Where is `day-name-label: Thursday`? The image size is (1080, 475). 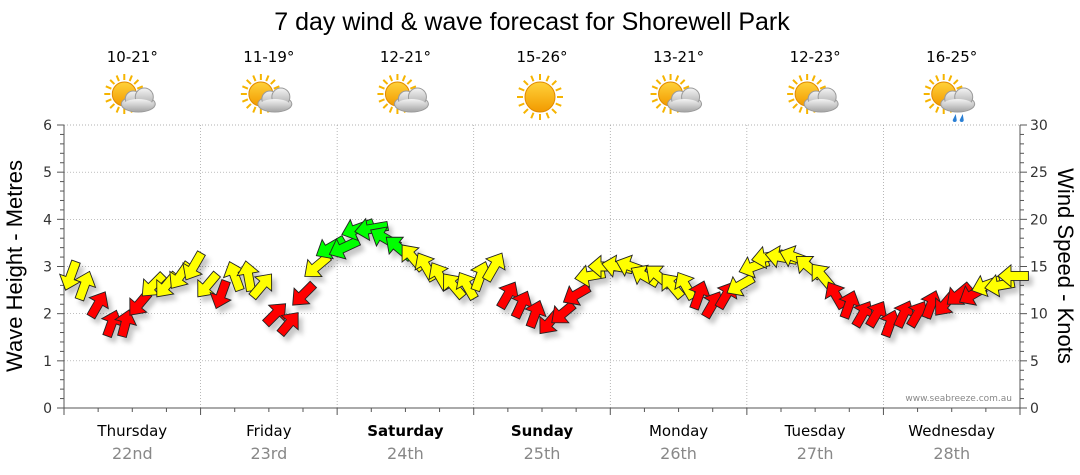
day-name-label: Thursday is located at coordinates (131, 431).